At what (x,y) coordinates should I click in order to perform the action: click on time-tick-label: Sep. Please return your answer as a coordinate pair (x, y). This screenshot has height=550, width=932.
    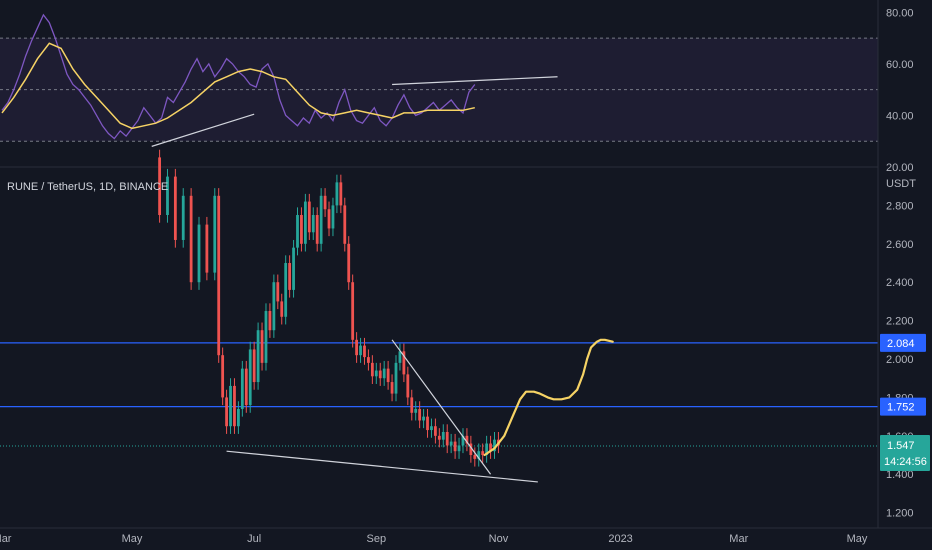
    Looking at the image, I should click on (377, 539).